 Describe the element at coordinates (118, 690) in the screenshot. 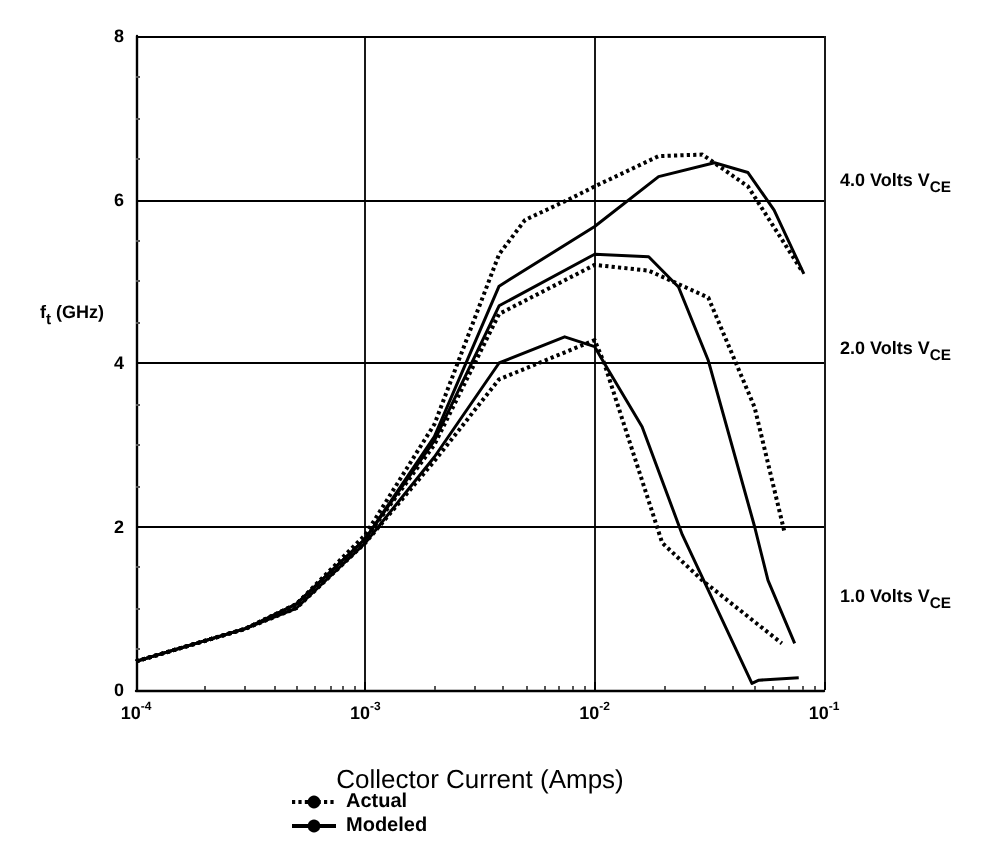

I see `y-tick-label: 0` at that location.